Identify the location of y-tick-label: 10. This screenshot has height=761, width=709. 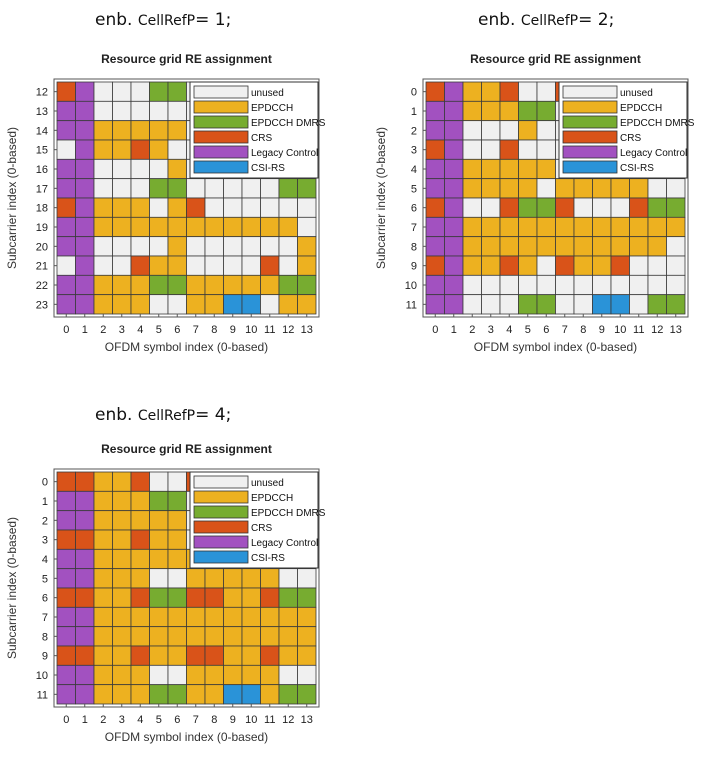
(42, 676).